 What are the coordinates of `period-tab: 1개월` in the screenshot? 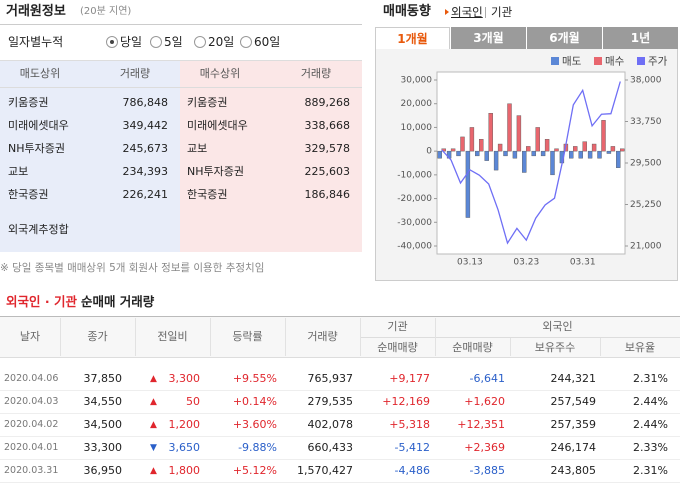 It's located at (412, 38).